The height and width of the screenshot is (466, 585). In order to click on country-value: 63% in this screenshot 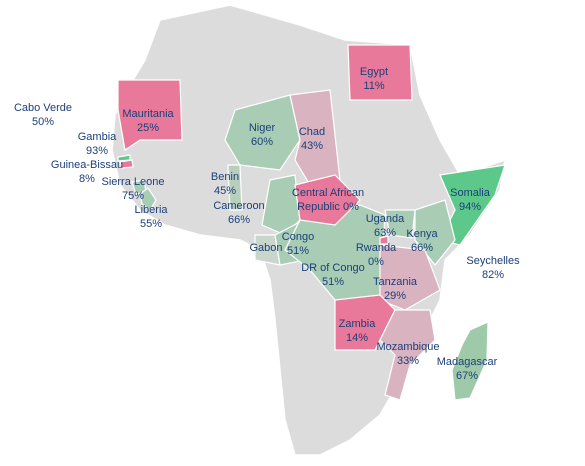, I will do `click(385, 233)`.